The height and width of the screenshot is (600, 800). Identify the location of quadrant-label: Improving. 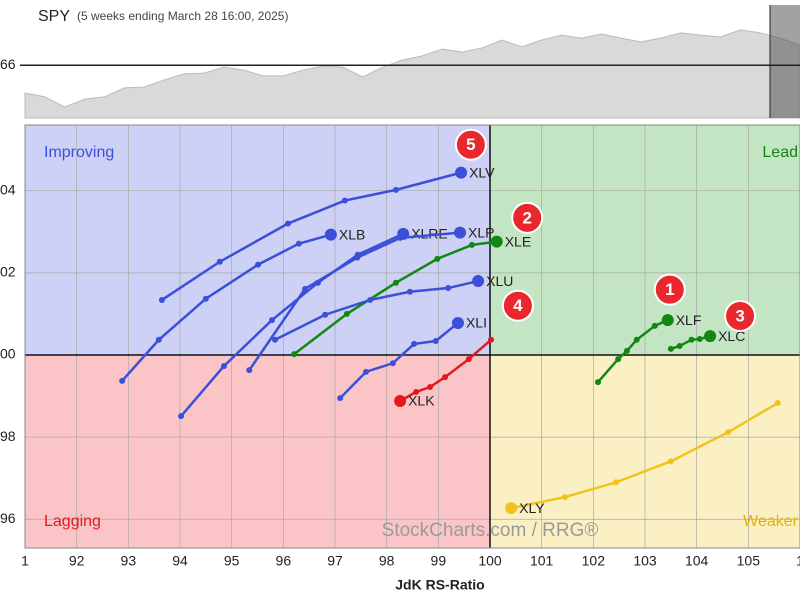
(79, 152).